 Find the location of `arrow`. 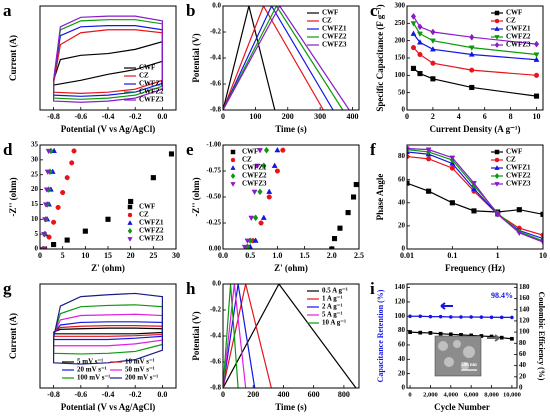

arrow is located at coordinates (493, 338).